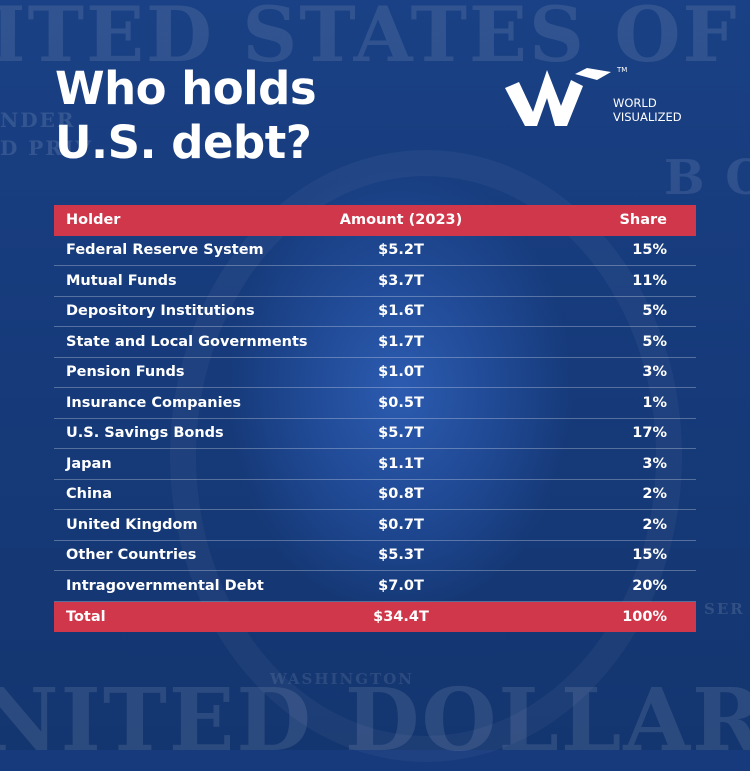  I want to click on table-row: Insurance Companies $0.5T 1%, so click(375, 403).